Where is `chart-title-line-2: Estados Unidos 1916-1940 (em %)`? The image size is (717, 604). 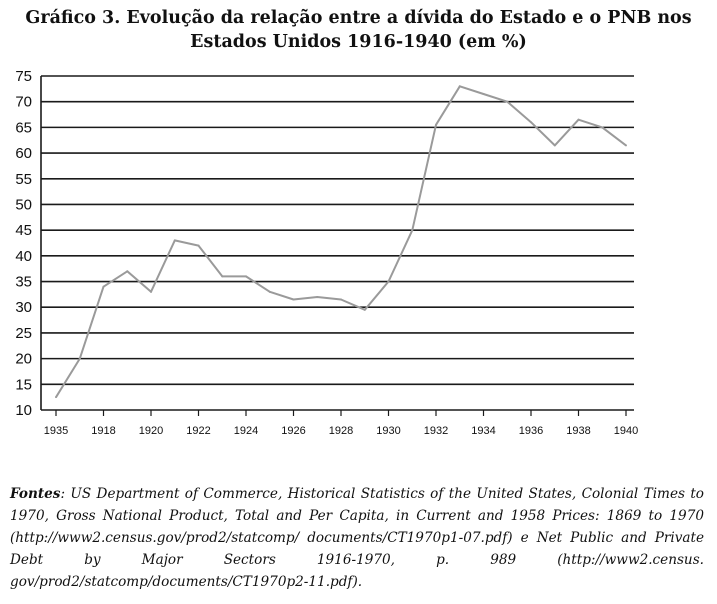
chart-title-line-2: Estados Unidos 1916-1940 (em %) is located at coordinates (358, 42).